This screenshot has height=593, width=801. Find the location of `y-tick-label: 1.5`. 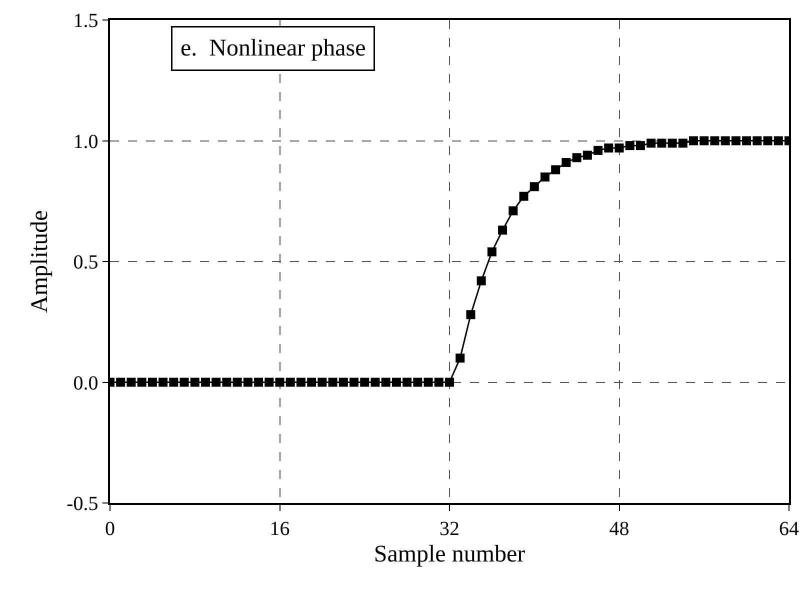

y-tick-label: 1.5 is located at coordinates (85, 21).